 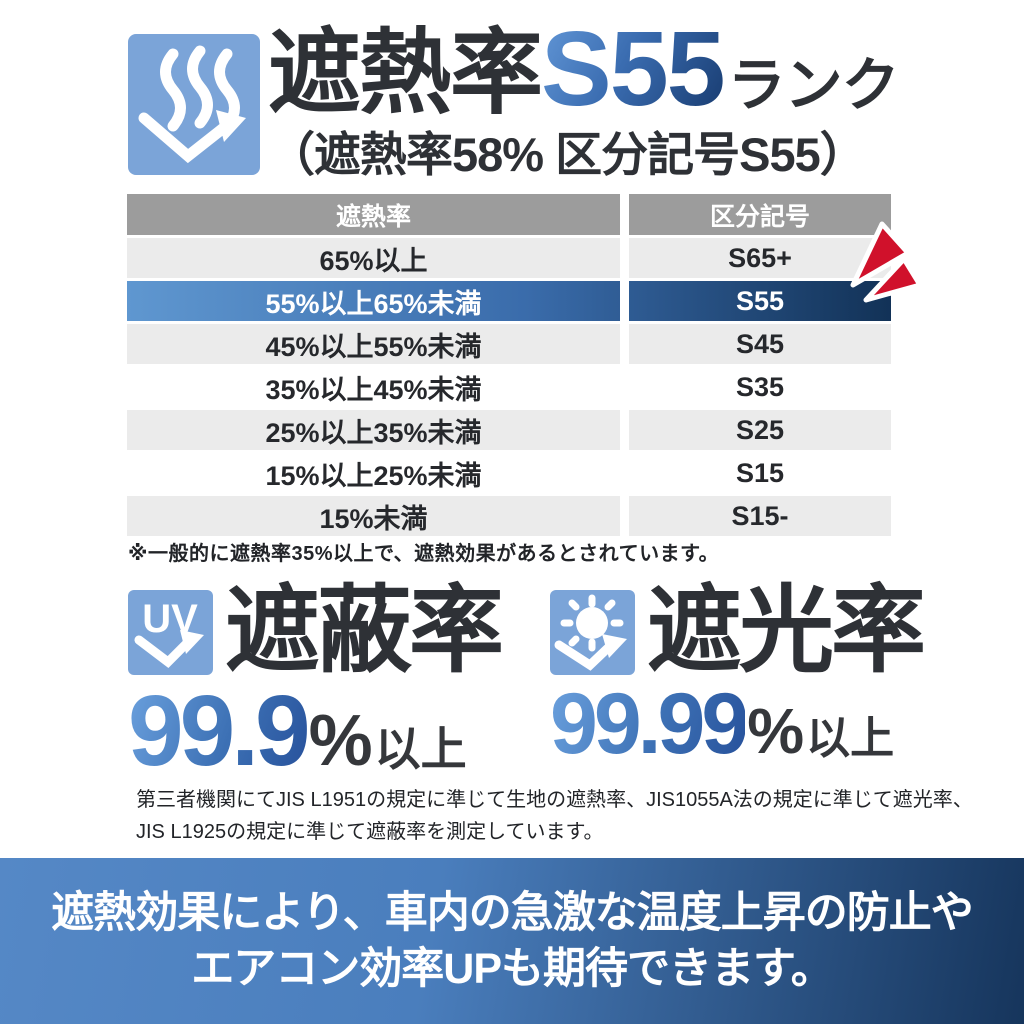 What do you see at coordinates (760, 516) in the screenshot?
I see `rank-symbol-cell: S15-` at bounding box center [760, 516].